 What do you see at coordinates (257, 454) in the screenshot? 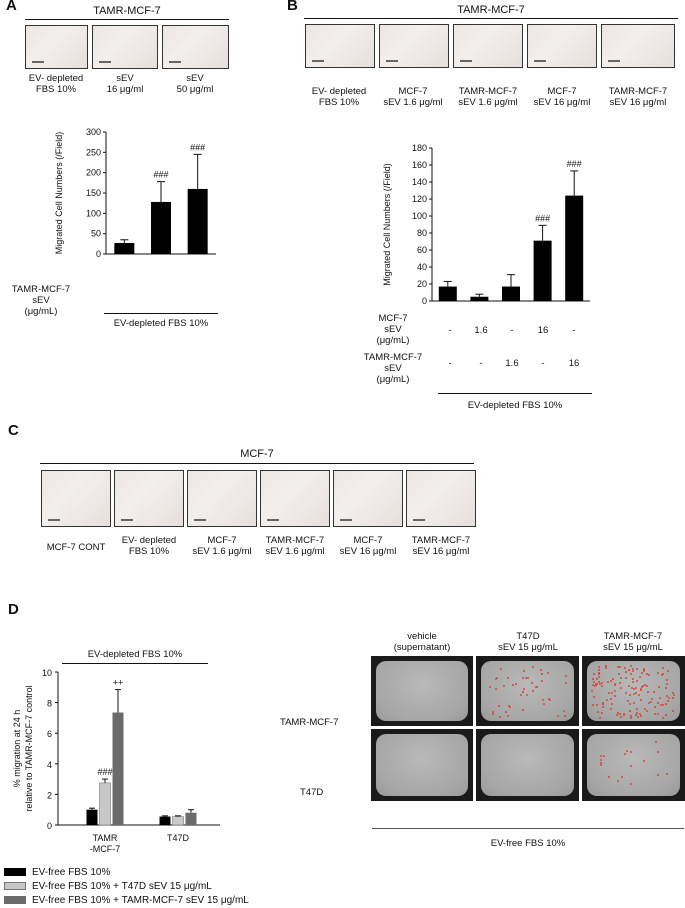
I see `panel-c-title: MCF-7` at bounding box center [257, 454].